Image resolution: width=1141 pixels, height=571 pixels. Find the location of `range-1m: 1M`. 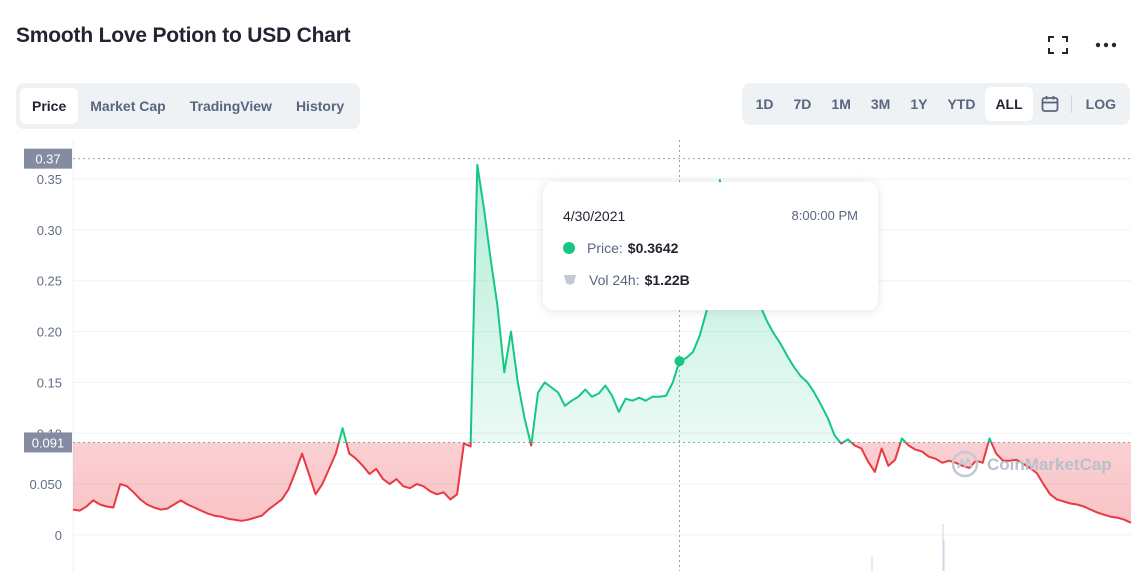

range-1m: 1M is located at coordinates (841, 104).